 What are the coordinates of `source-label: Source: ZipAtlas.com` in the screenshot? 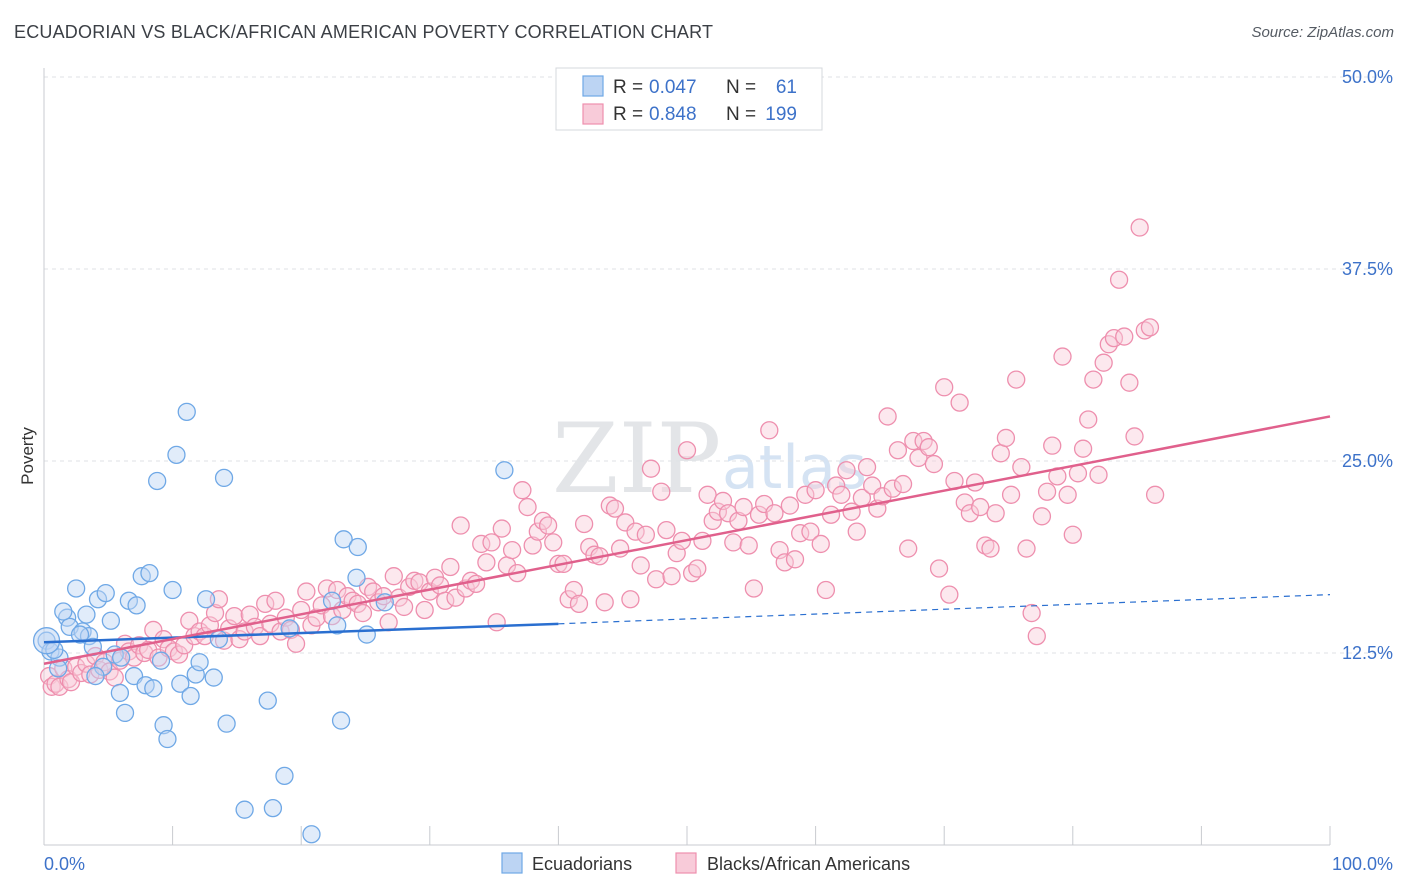 It's located at (1322, 32).